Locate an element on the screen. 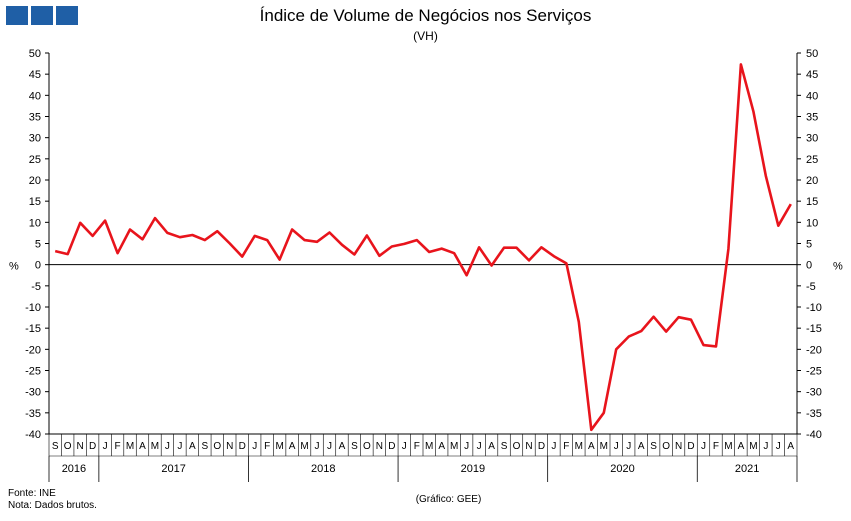 The width and height of the screenshot is (851, 521). y-tick-label-left: -5 is located at coordinates (36, 287).